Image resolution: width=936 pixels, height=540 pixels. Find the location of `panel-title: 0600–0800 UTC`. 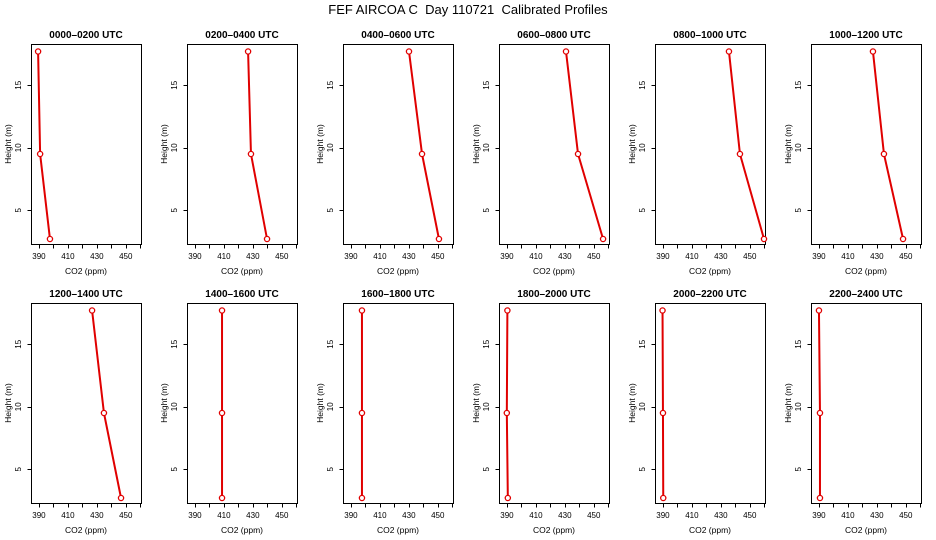

panel-title: 0600–0800 UTC is located at coordinates (553, 35).